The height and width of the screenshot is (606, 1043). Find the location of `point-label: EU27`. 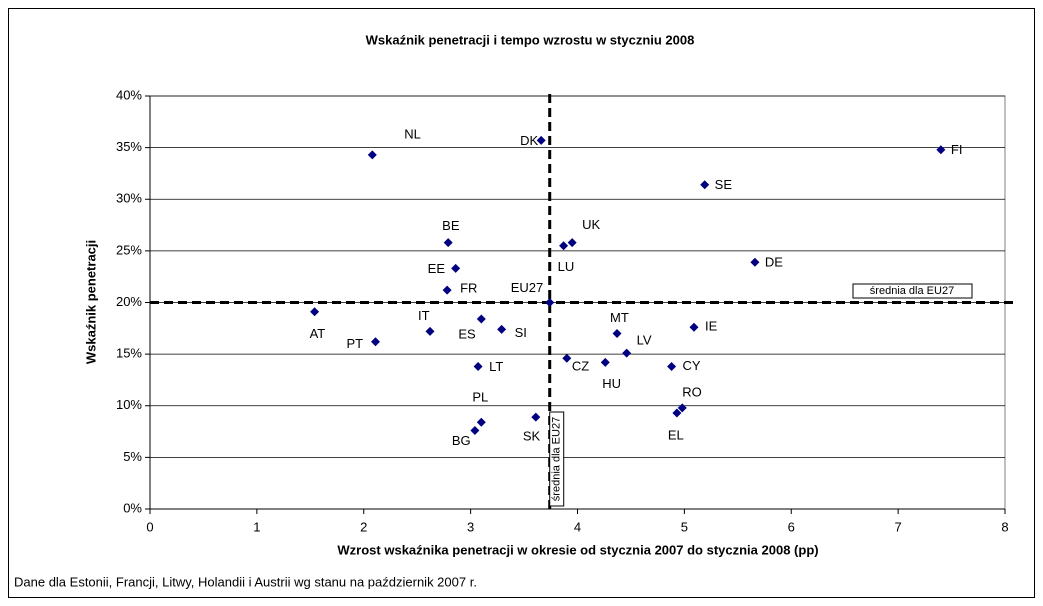

point-label: EU27 is located at coordinates (527, 287).